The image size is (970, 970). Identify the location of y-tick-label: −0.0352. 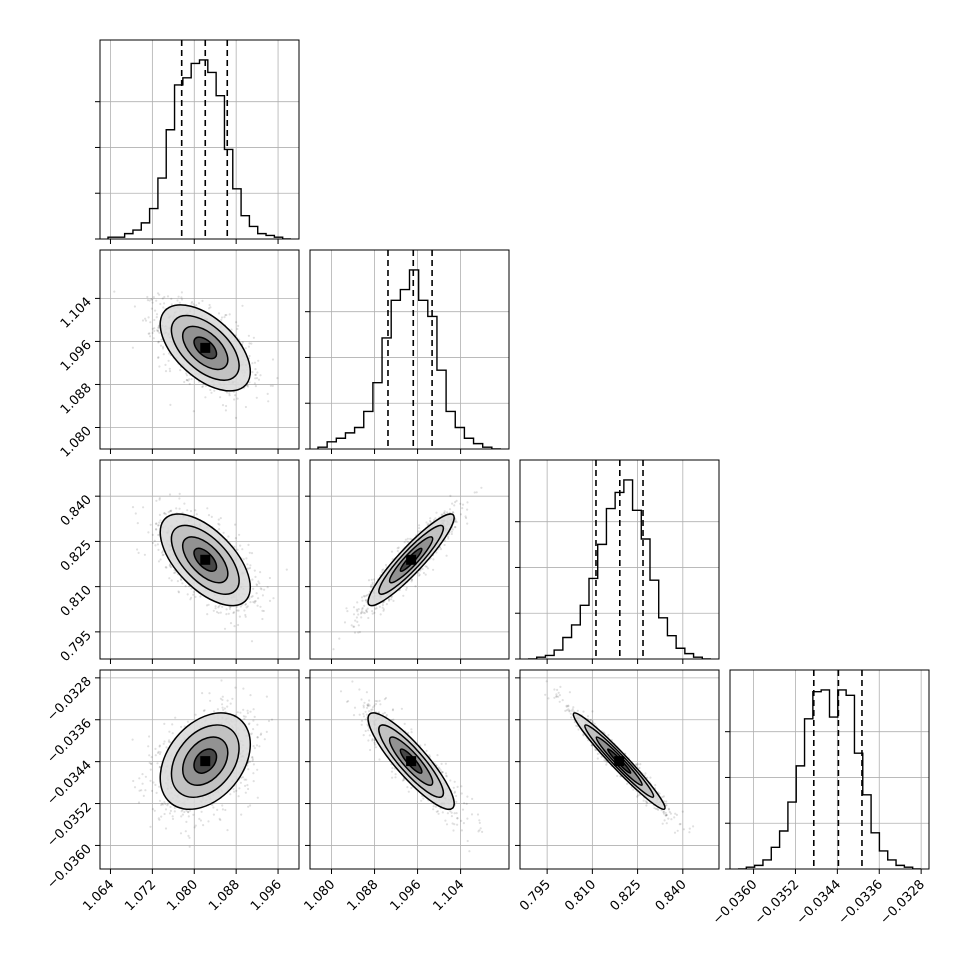
(69, 825).